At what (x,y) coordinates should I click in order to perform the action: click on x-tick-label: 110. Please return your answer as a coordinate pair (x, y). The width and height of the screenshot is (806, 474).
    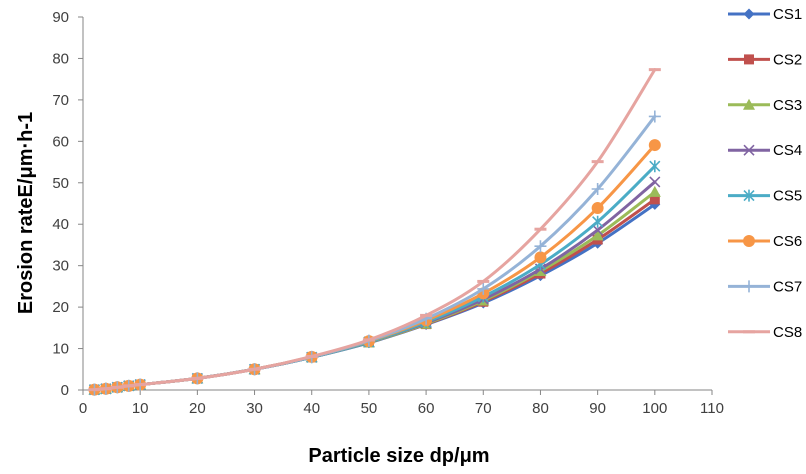
    Looking at the image, I should click on (712, 408).